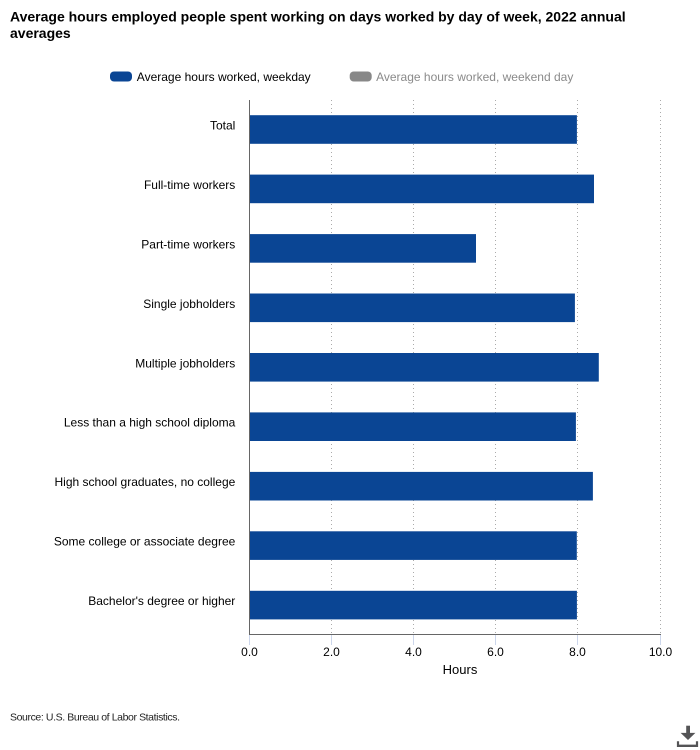 The width and height of the screenshot is (700, 750). I want to click on svg-text:Less than a high school diplom: Less than a high school diploma, so click(150, 423).